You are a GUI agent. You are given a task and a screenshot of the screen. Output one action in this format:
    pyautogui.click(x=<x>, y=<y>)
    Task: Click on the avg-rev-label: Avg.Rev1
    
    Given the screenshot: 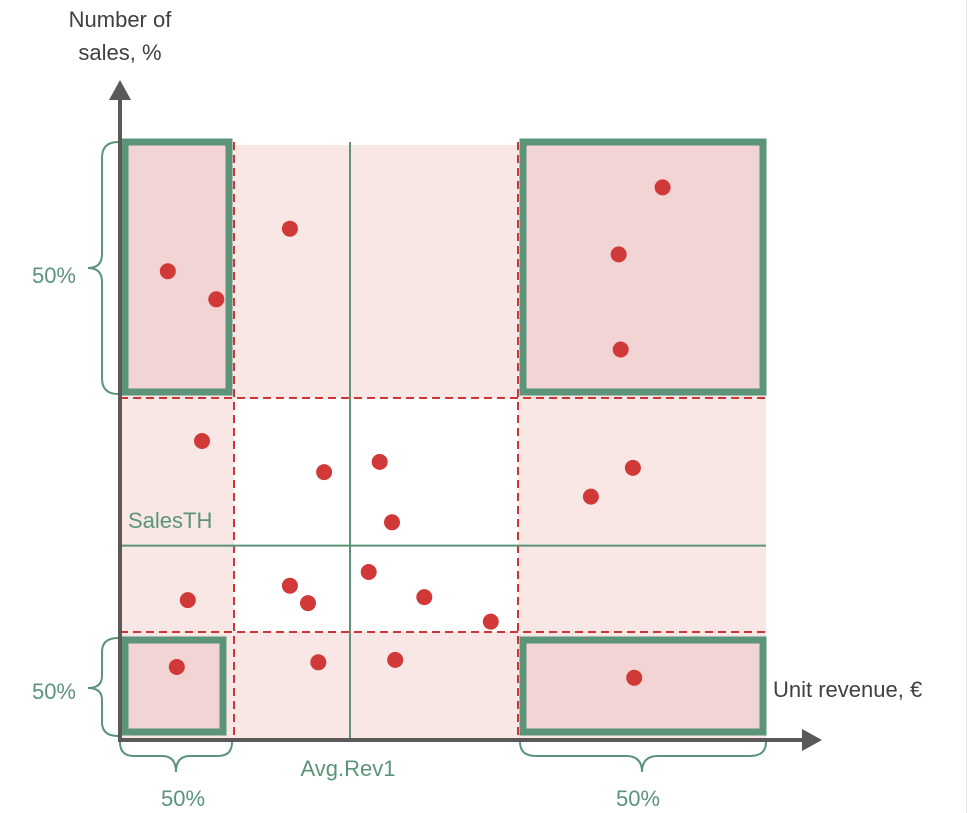 What is the action you would take?
    pyautogui.click(x=348, y=768)
    